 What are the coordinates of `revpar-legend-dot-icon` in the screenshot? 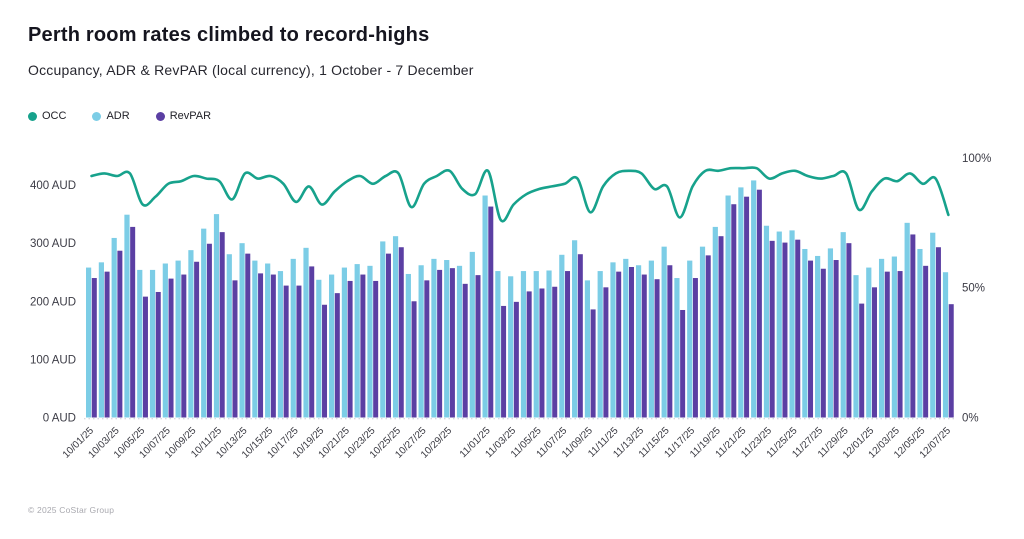 It's located at (160, 116).